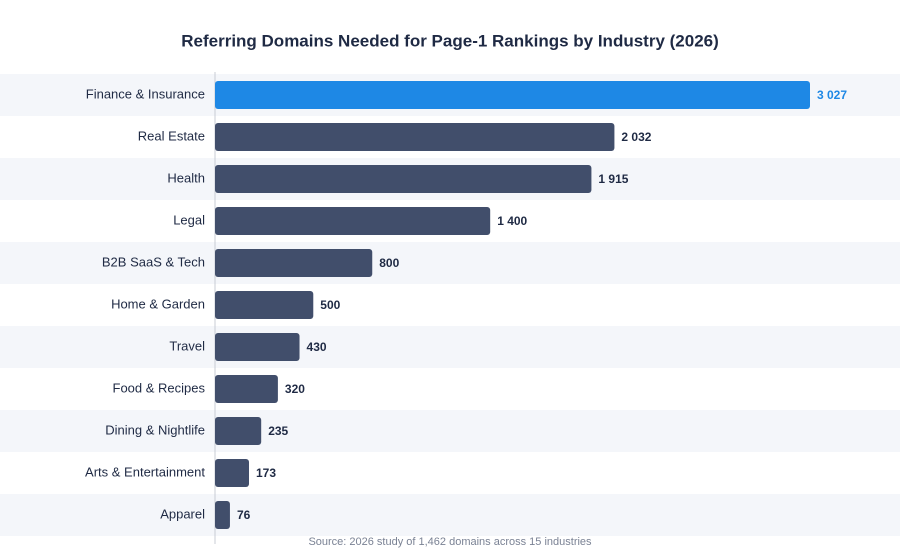 This screenshot has height=560, width=900. I want to click on value-label: 173, so click(266, 473).